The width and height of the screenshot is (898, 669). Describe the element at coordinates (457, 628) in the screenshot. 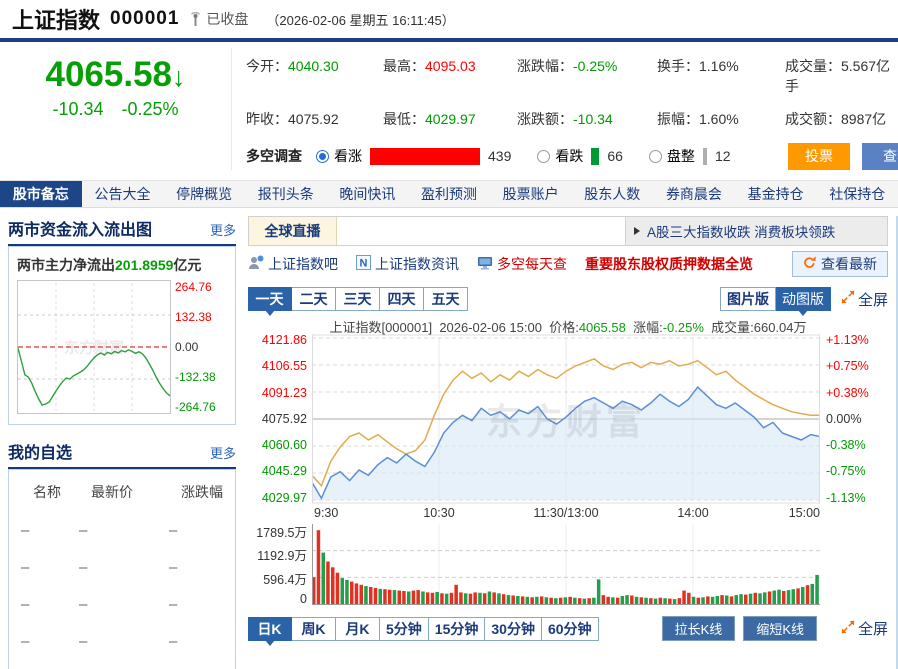

I see `kline-tab: 15分钟` at that location.